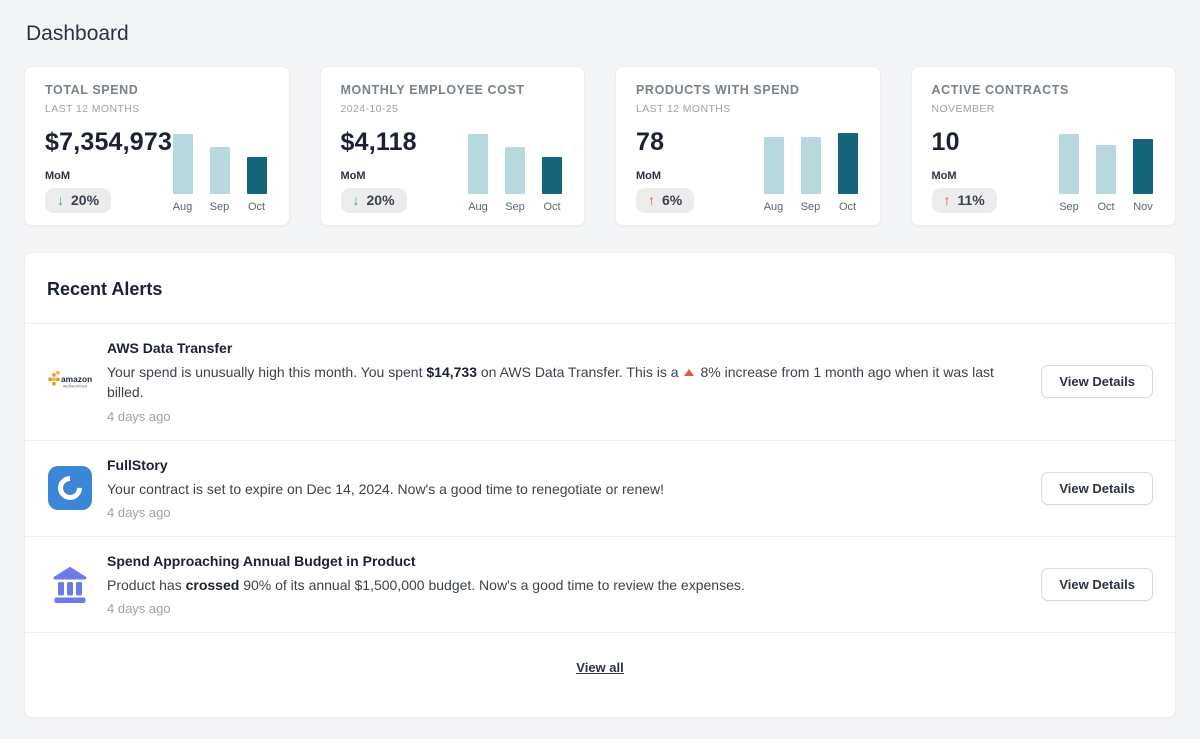 The image size is (1200, 739). I want to click on svg-text: amazon, so click(76, 379).